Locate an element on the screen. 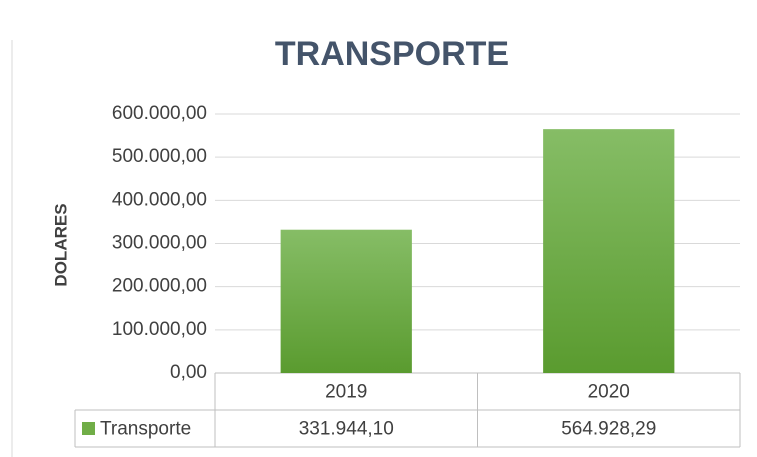  y-tick-label: 400.000,00 is located at coordinates (159, 199).